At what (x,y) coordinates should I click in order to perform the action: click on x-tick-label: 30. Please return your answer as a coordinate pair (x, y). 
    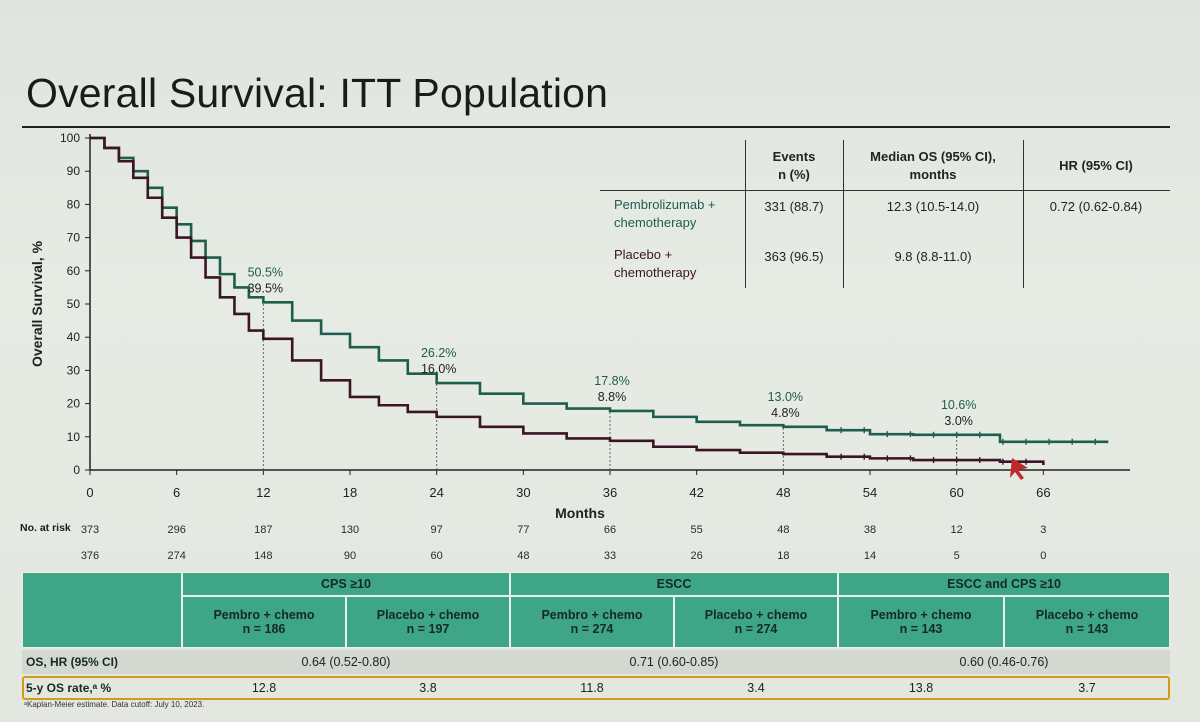
    Looking at the image, I should click on (523, 492).